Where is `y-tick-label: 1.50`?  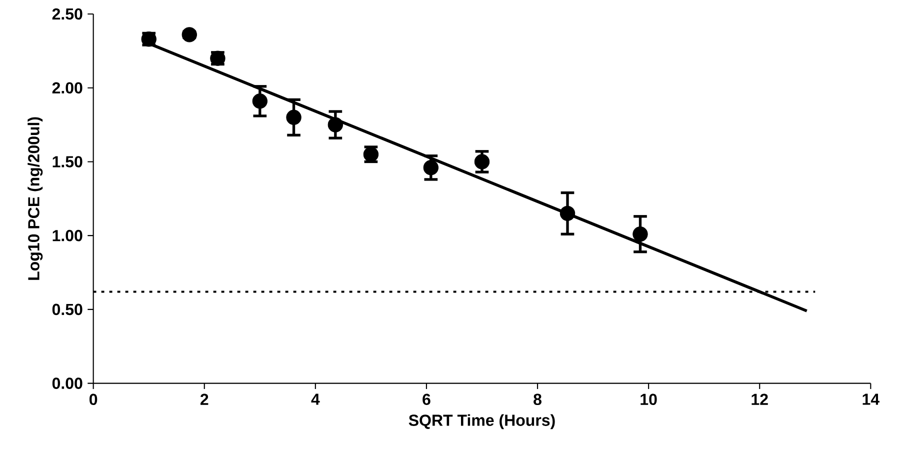 y-tick-label: 1.50 is located at coordinates (67, 162).